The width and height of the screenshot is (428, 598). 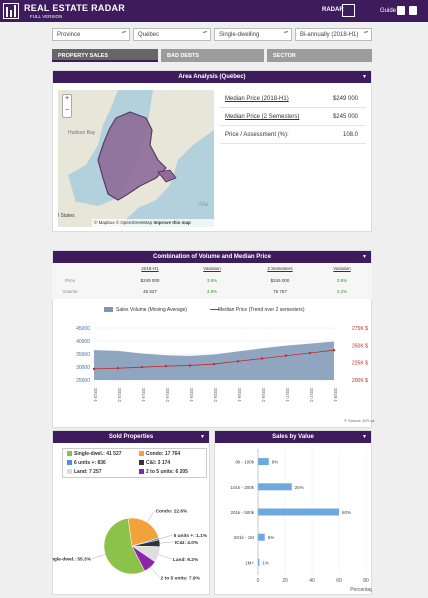 What do you see at coordinates (335, 395) in the screenshot?
I see `x-tick-label: 2018-1` at bounding box center [335, 395].